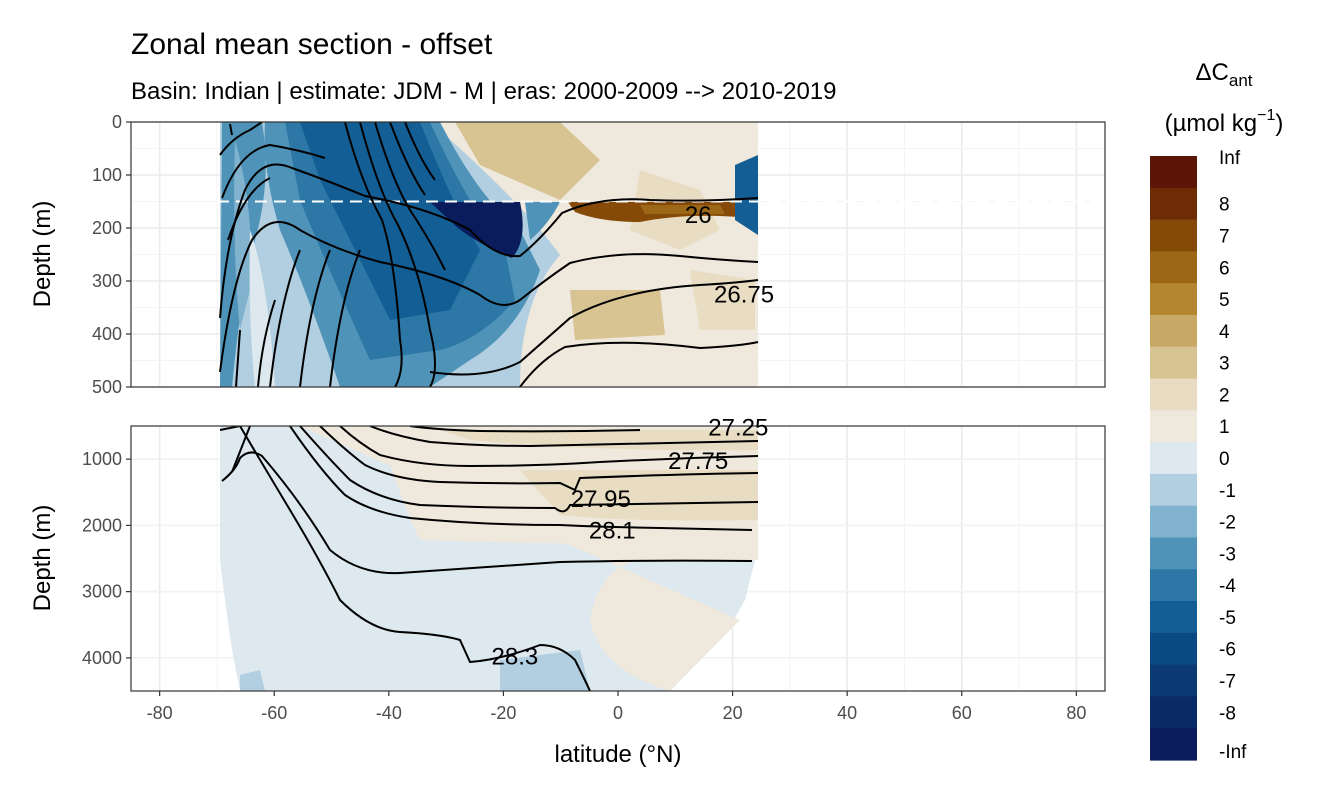 The height and width of the screenshot is (806, 1344). I want to click on y-tick-label: 2000, so click(102, 525).